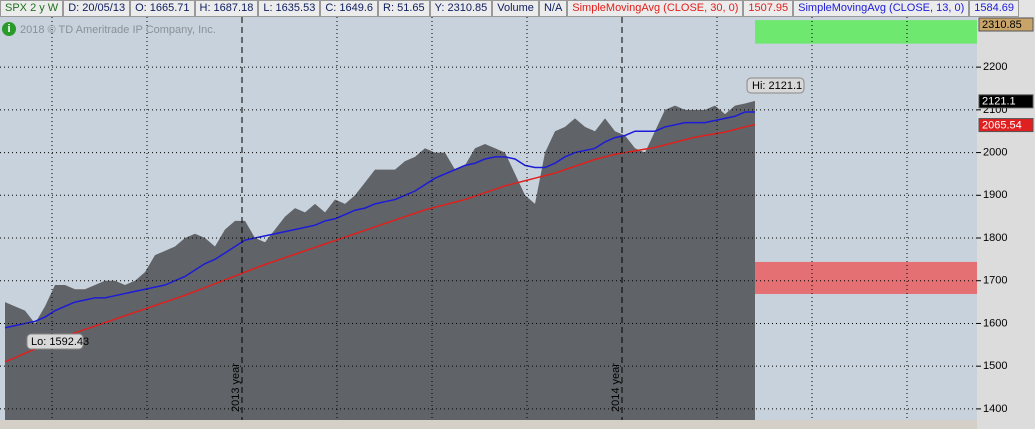 This screenshot has width=1035, height=429. I want to click on info-icon-glyph: i, so click(8, 29).